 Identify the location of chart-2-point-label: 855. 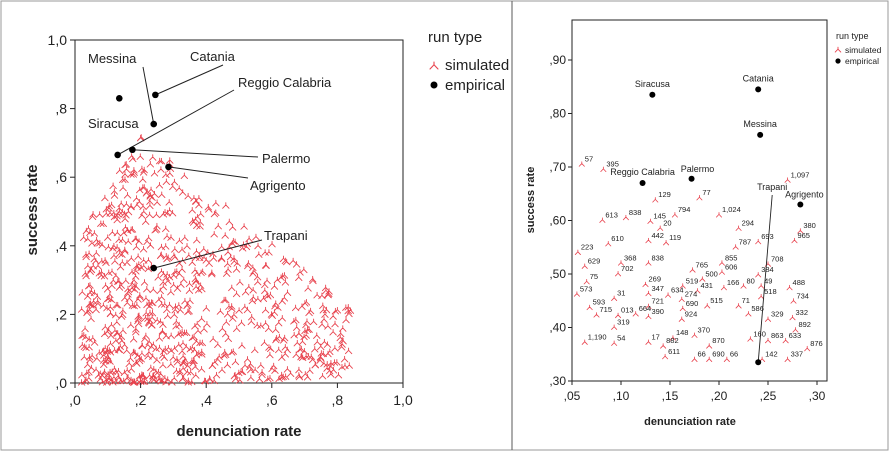
(731, 257).